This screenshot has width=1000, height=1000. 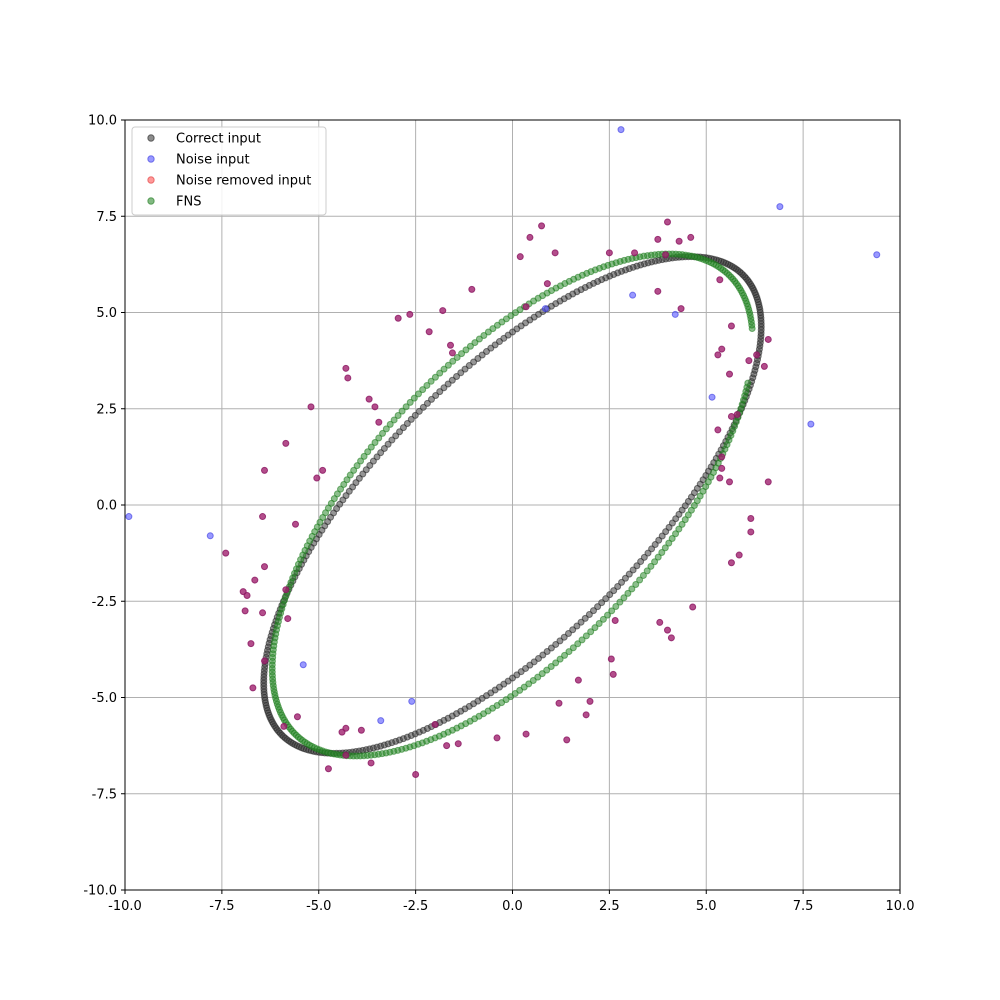 I want to click on y-tick-label: 10.0, so click(x=102, y=121).